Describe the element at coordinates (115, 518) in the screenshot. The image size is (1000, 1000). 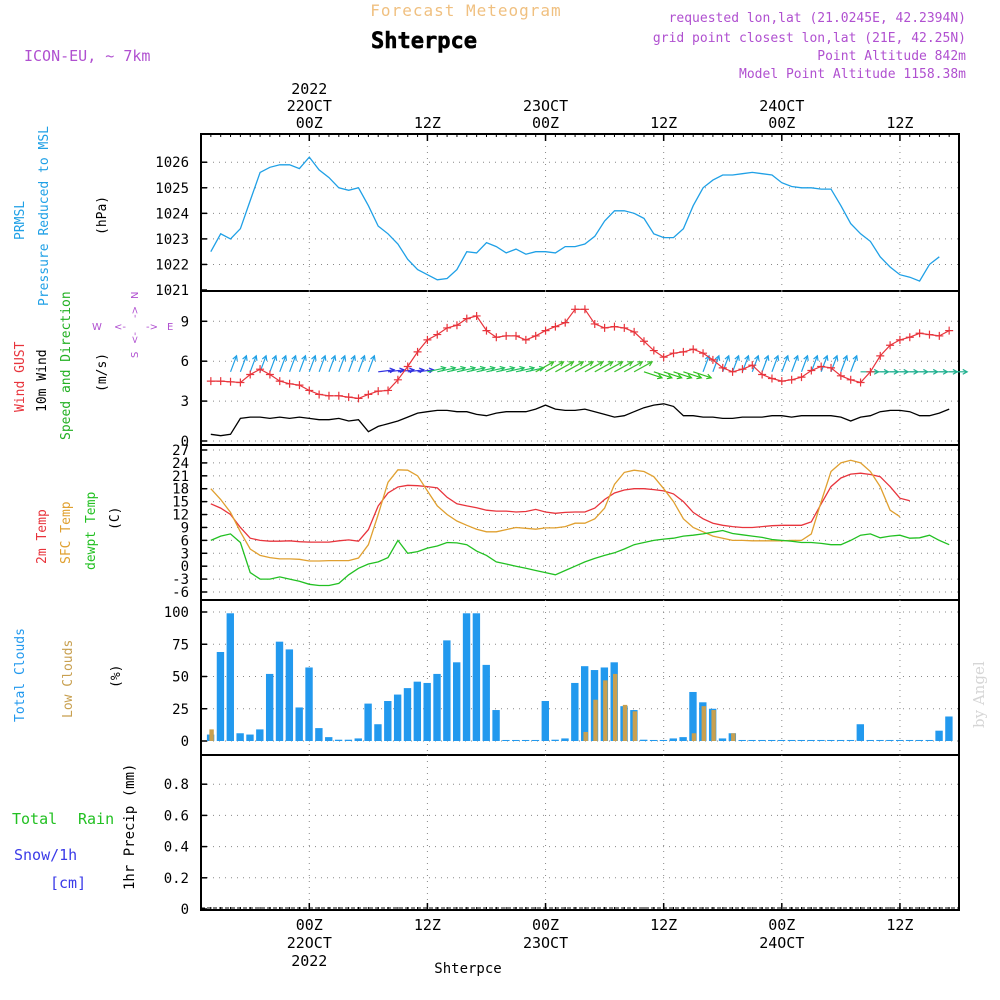
I see `temp-label-unit: (C)` at that location.